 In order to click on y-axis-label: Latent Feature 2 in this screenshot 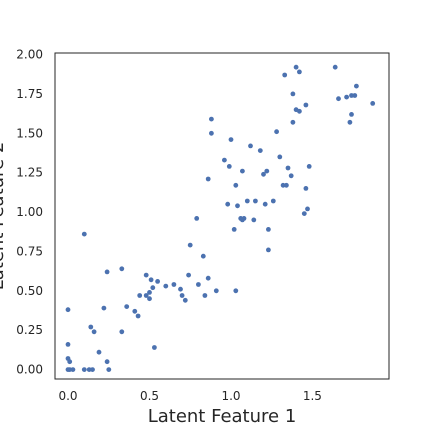, I will do `click(4, 216)`.